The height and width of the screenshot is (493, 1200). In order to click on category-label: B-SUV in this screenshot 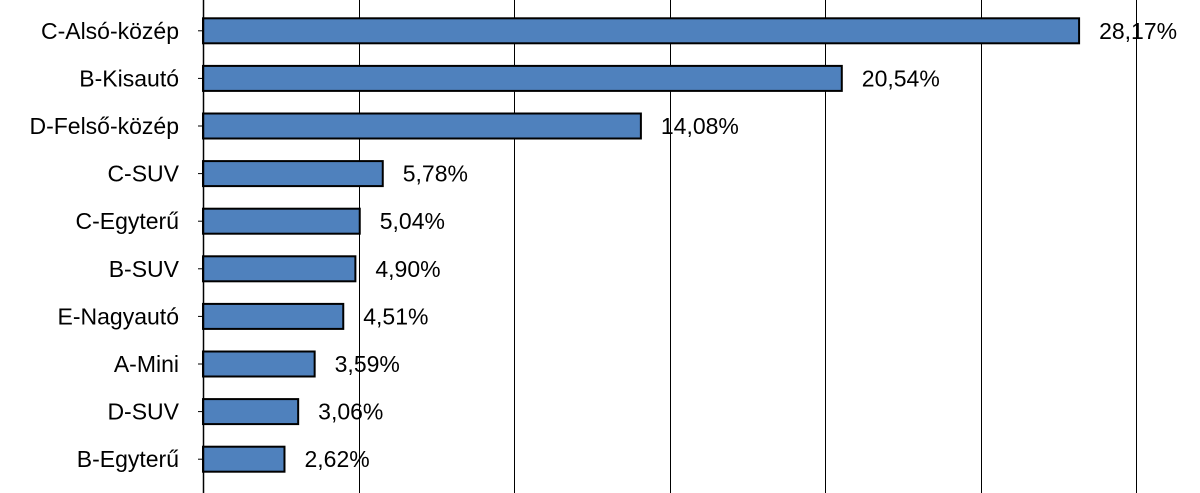, I will do `click(144, 269)`.